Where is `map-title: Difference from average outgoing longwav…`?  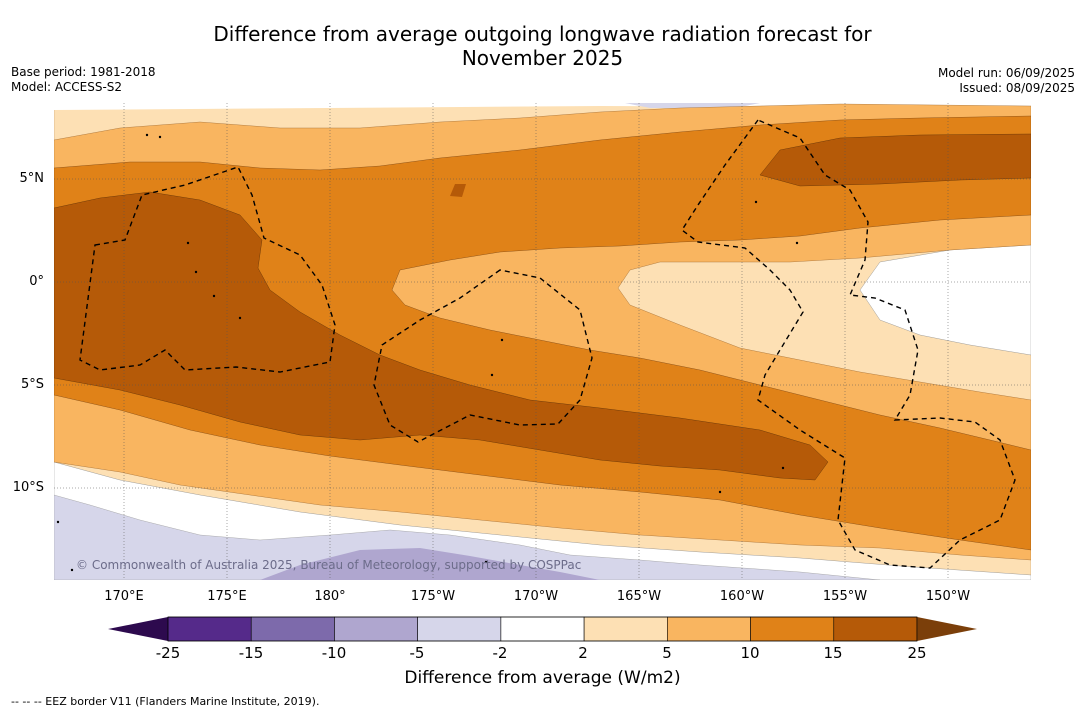
map-title: Difference from average outgoing longwav… is located at coordinates (542, 46).